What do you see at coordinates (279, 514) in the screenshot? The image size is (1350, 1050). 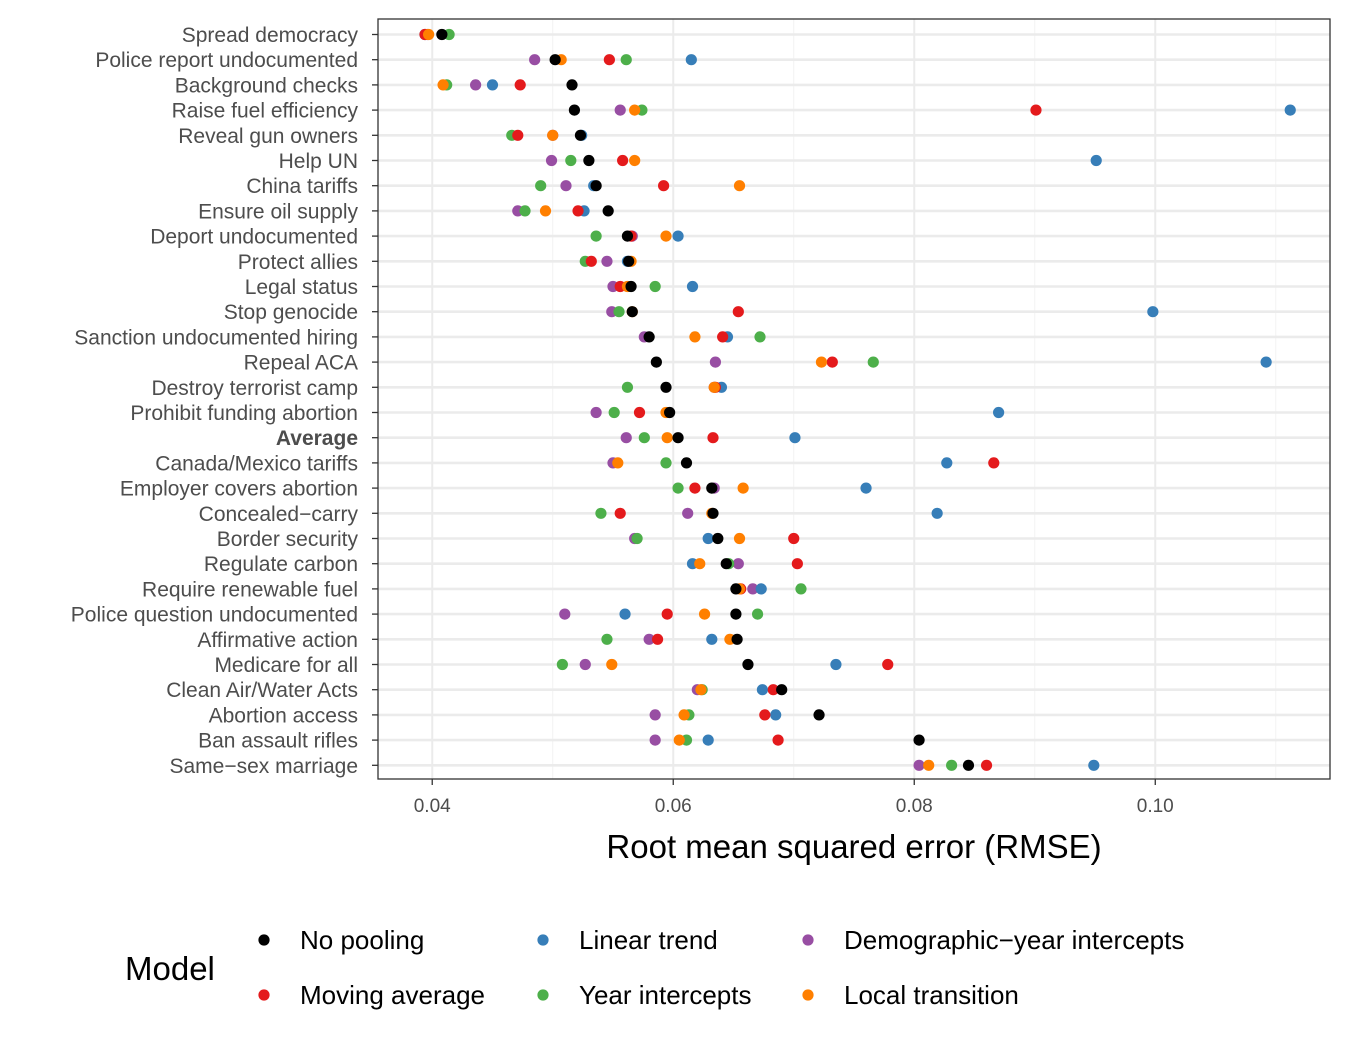 I see `y-tick-label: Concealed−carry` at bounding box center [279, 514].